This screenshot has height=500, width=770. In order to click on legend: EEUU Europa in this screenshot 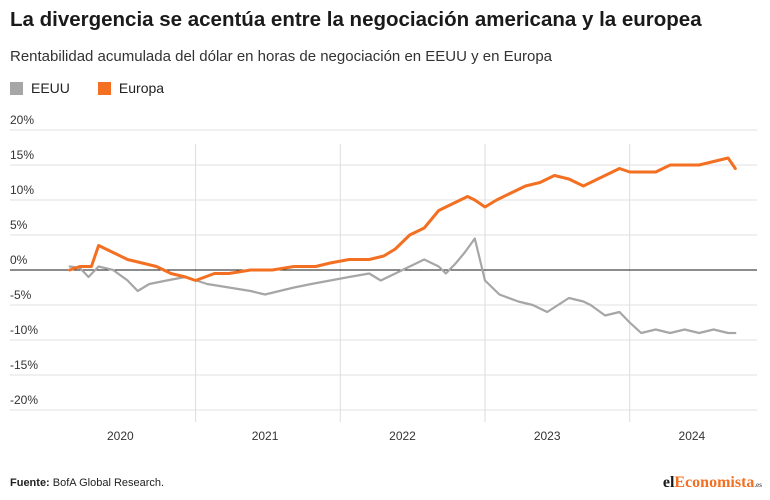, I will do `click(101, 88)`.